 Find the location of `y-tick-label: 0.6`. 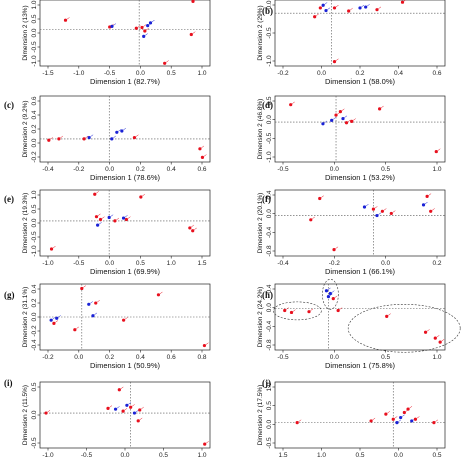

y-tick-label: 0.6 is located at coordinates (34, 100).